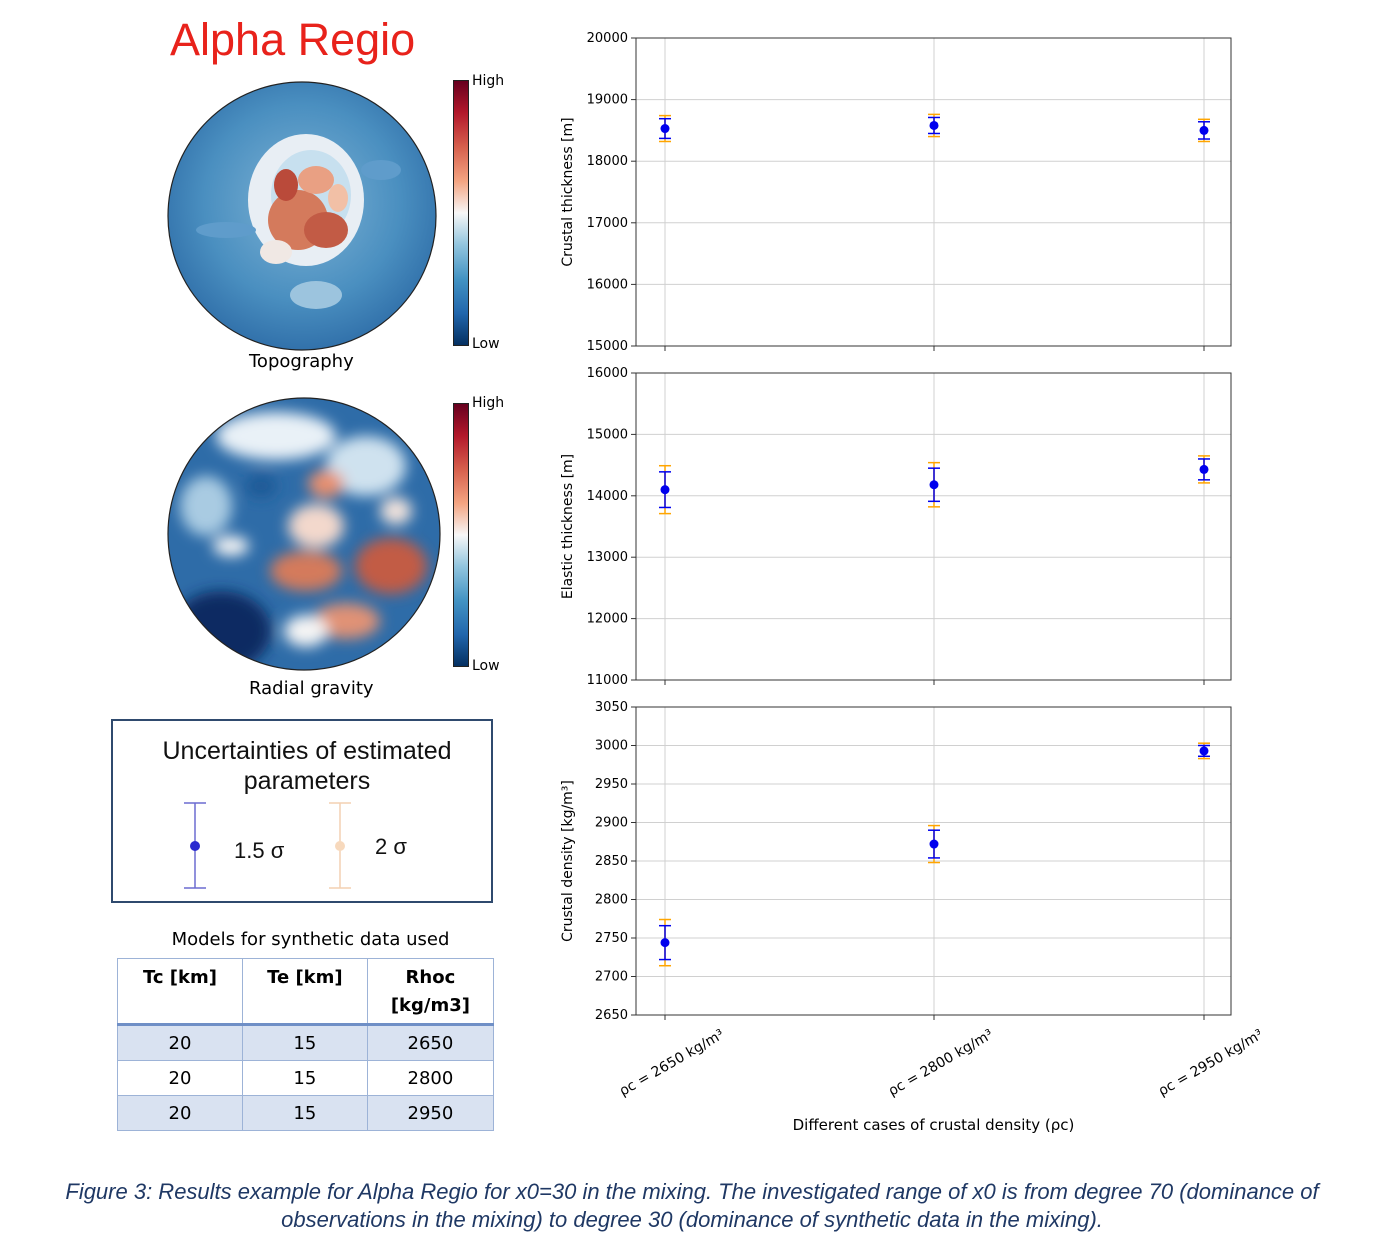 This screenshot has width=1384, height=1250. Describe the element at coordinates (195, 845) in the screenshot. I see `legend-marker-1-5-sigma` at that location.